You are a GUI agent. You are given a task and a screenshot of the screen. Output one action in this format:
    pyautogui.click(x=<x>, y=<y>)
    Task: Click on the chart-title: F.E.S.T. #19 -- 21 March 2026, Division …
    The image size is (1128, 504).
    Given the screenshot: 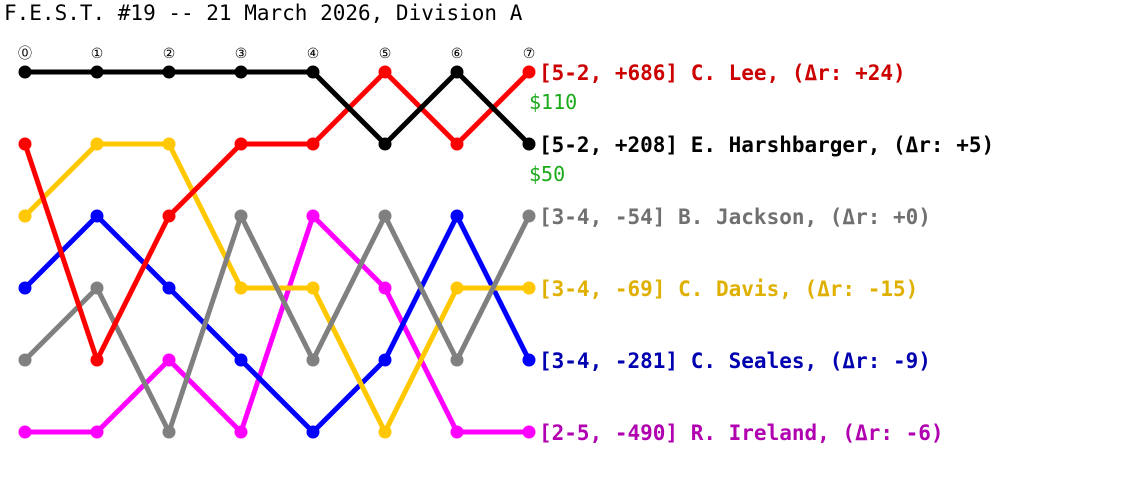 What is the action you would take?
    pyautogui.click(x=263, y=13)
    